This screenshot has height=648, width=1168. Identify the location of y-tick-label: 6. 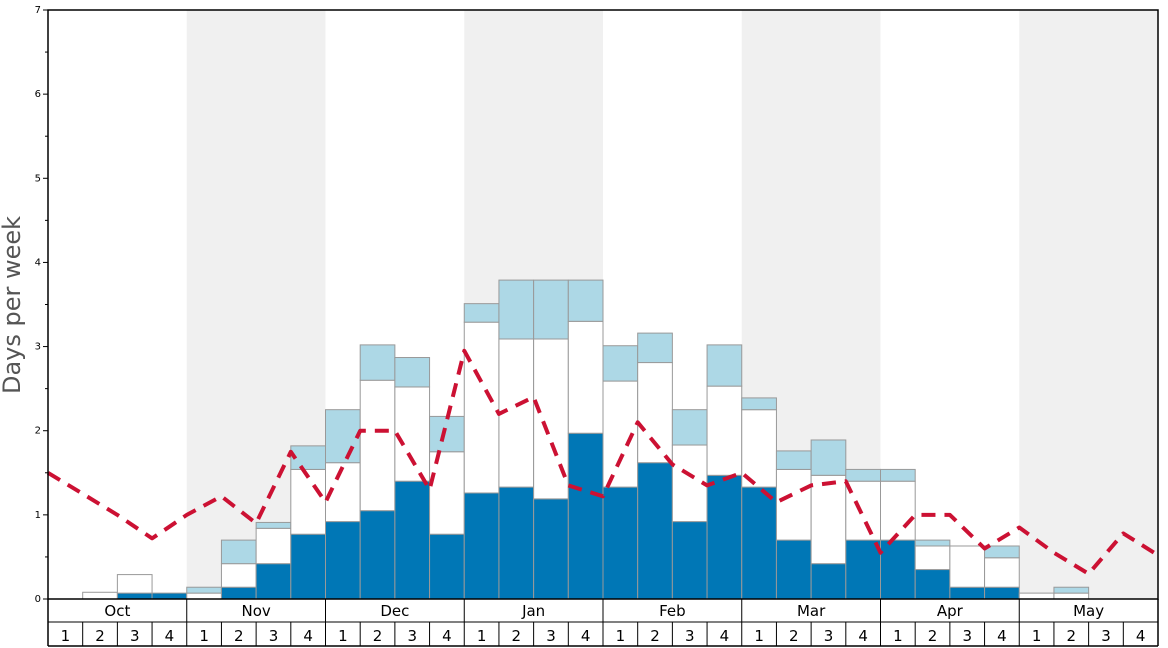
(38, 94).